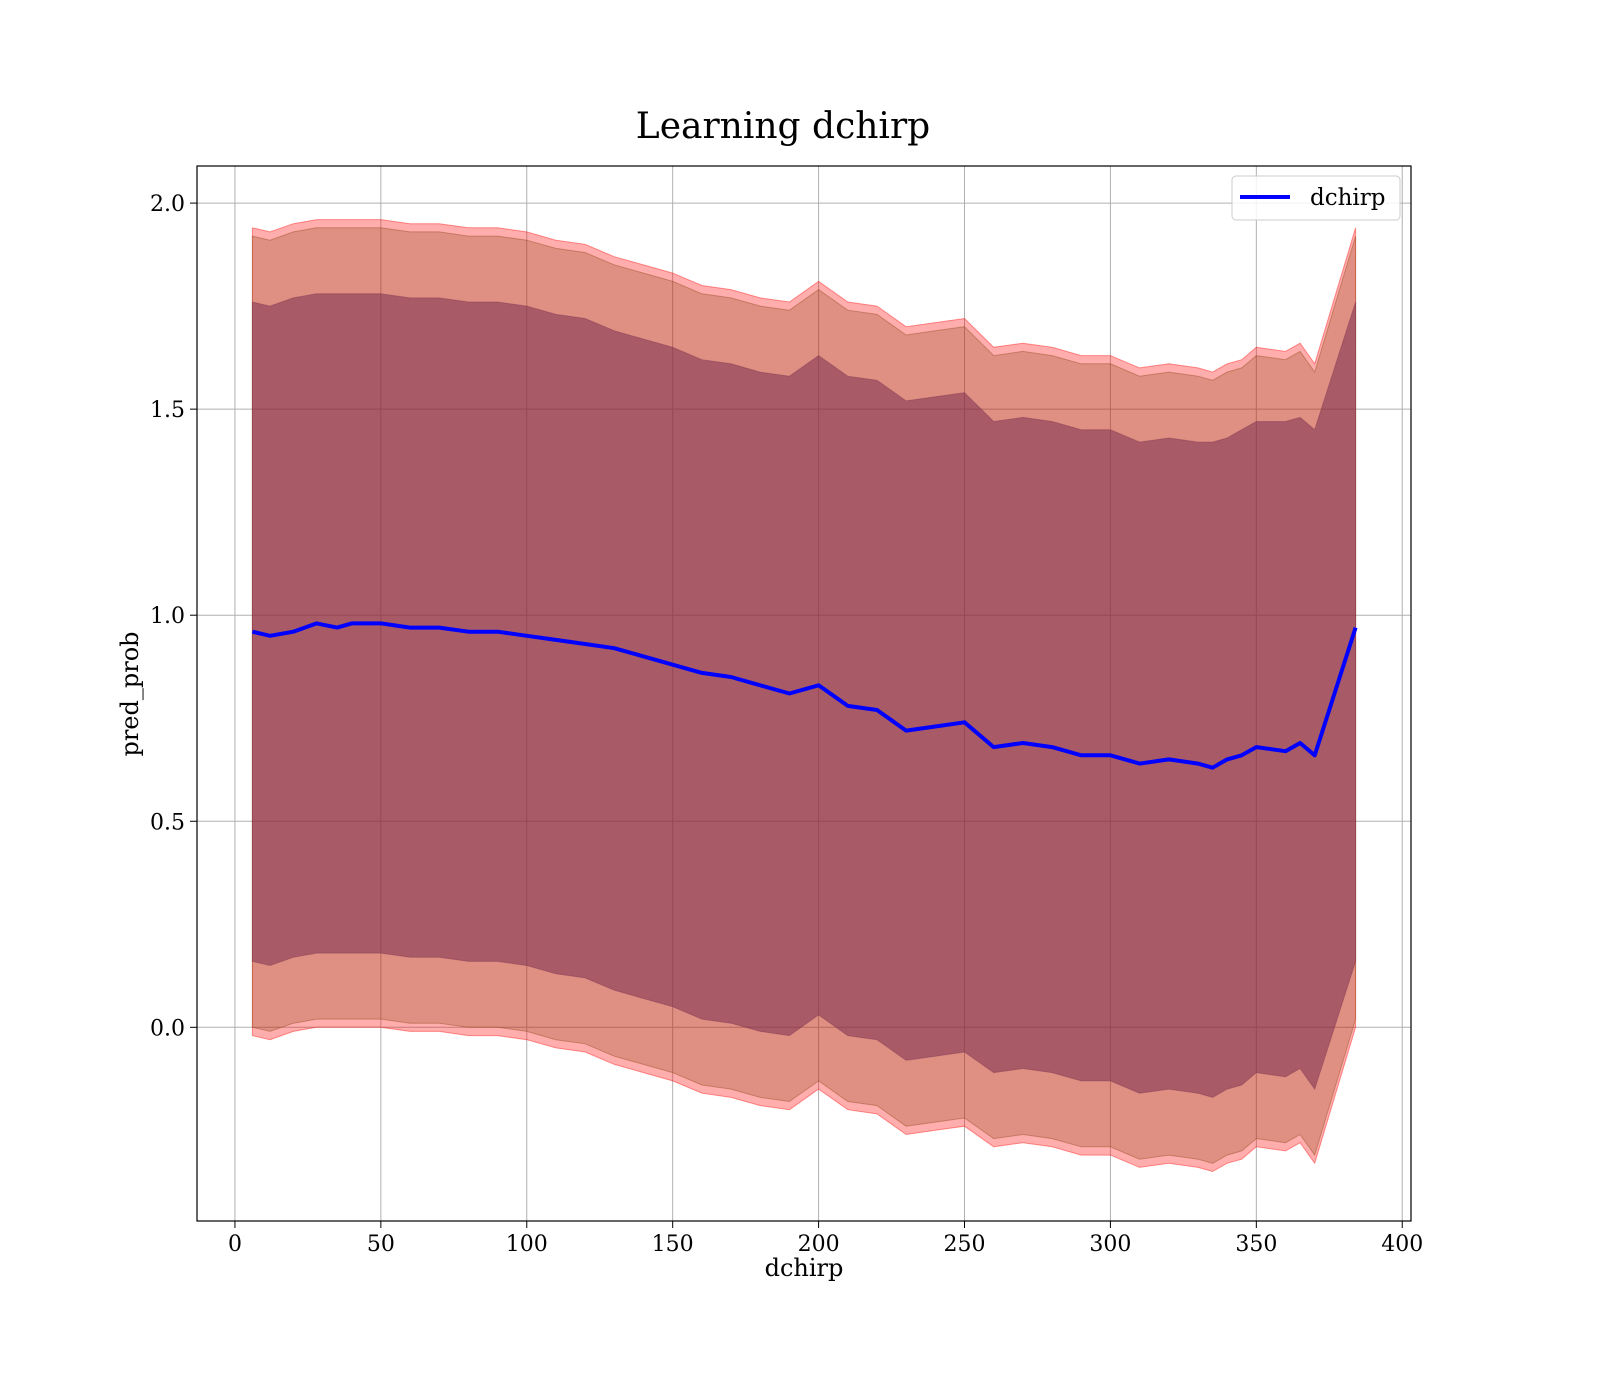  I want to click on x-tick-label: 0, so click(235, 1244).